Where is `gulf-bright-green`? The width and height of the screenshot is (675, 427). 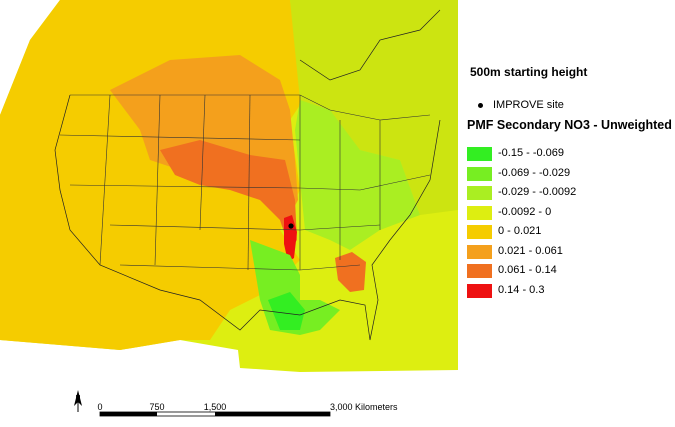
gulf-bright-green is located at coordinates (286, 311).